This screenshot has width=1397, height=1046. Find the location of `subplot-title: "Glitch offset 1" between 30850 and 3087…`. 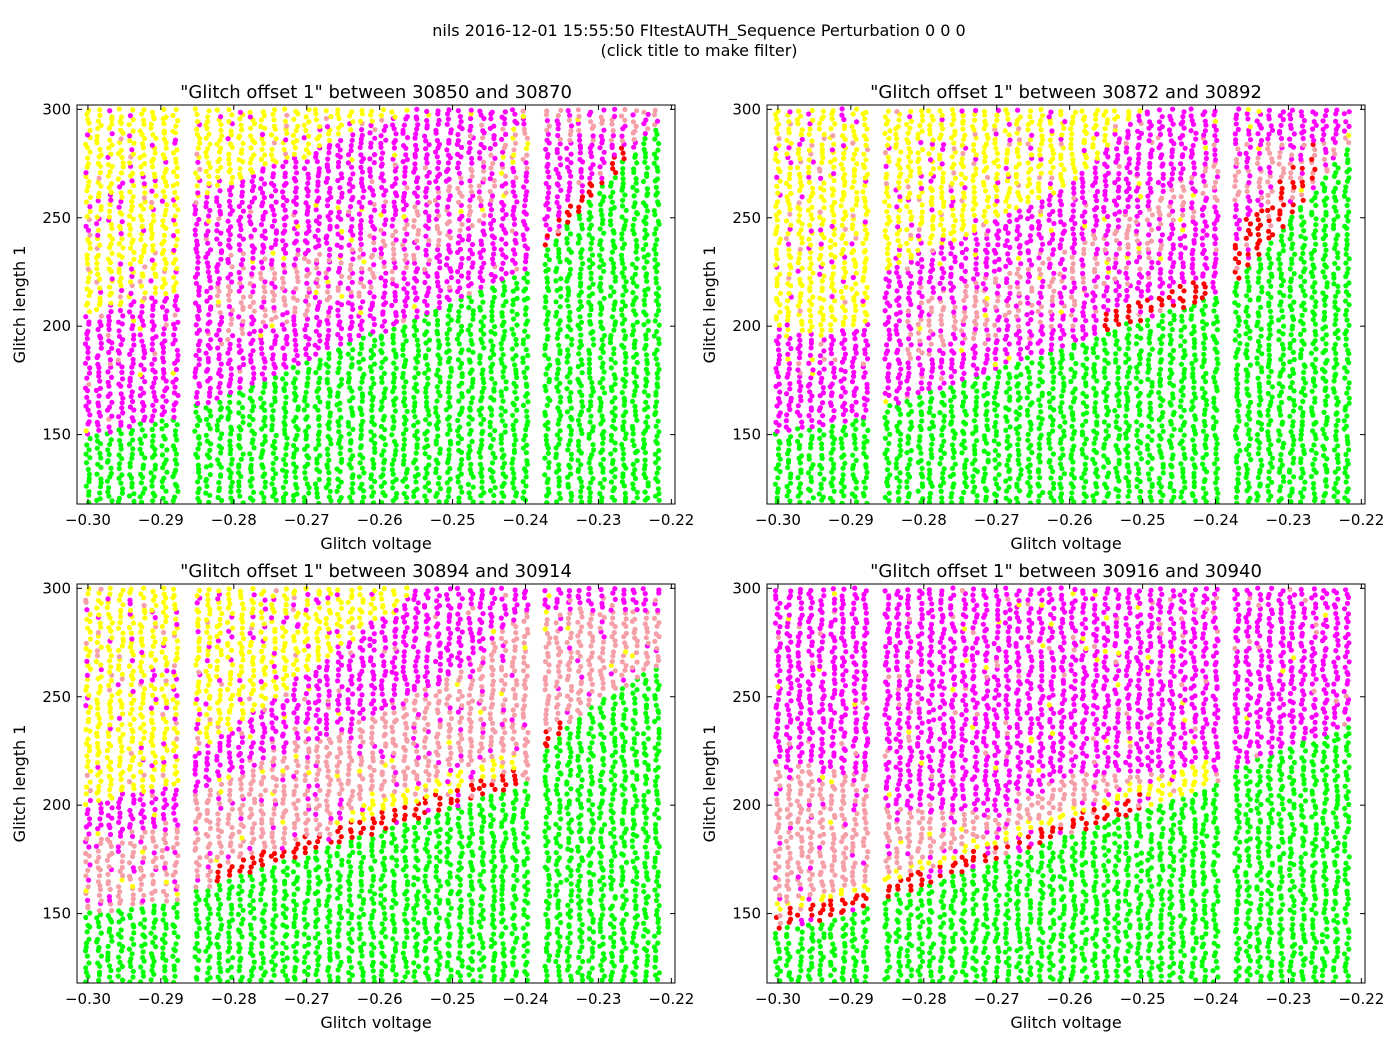

subplot-title: "Glitch offset 1" between 30850 and 3087… is located at coordinates (376, 92).